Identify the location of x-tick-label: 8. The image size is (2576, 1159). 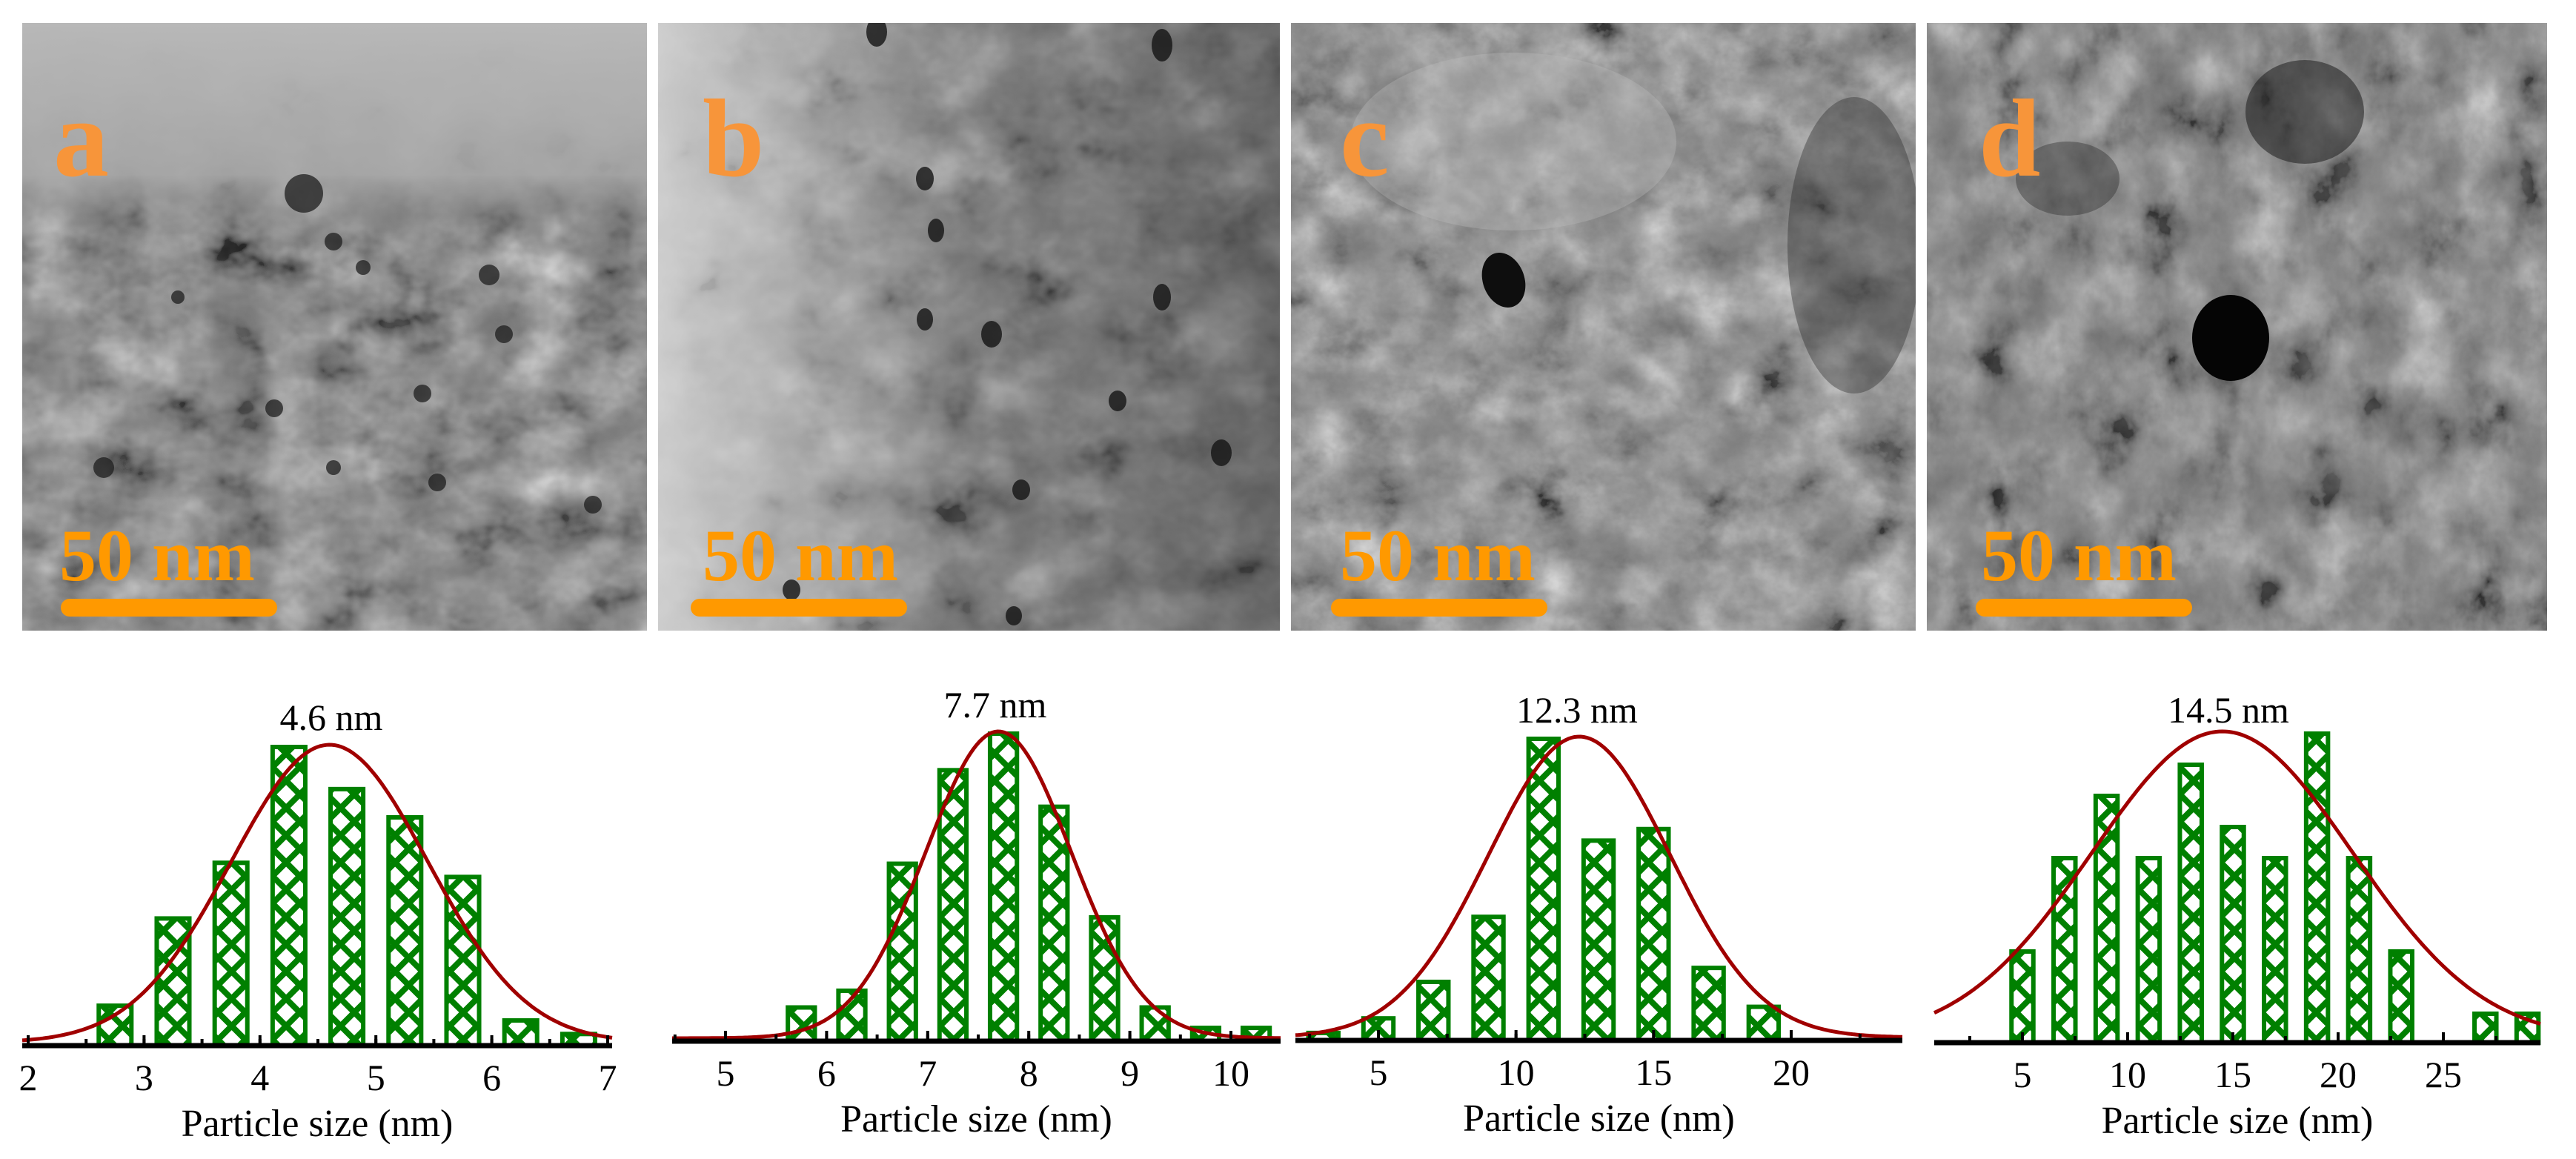
(1029, 1073).